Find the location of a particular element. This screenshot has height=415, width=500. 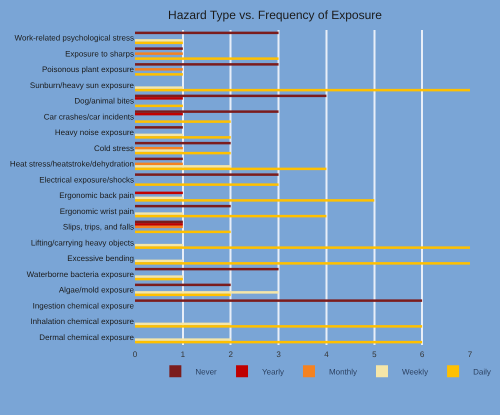

y-tick-label: Poisonous plant exposure is located at coordinates (88, 69).